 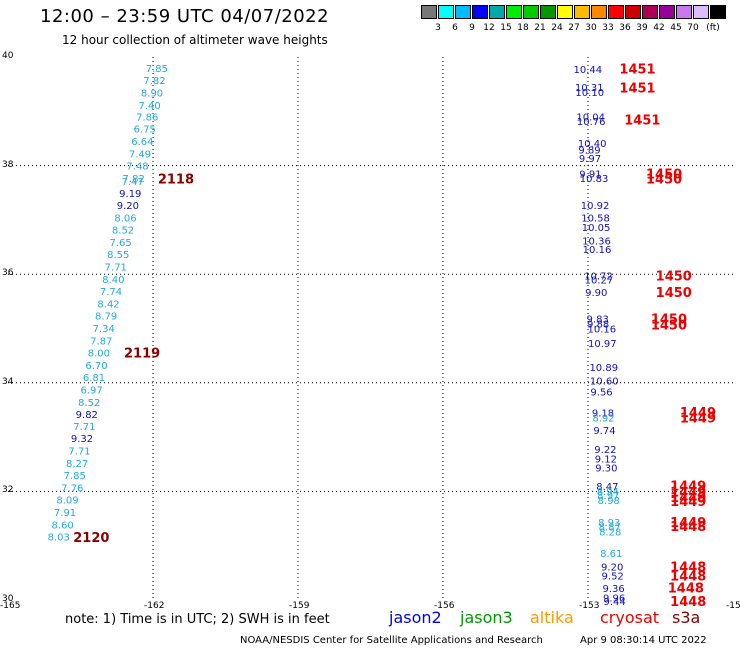 I want to click on swh-value-label: 8.94, so click(x=608, y=492).